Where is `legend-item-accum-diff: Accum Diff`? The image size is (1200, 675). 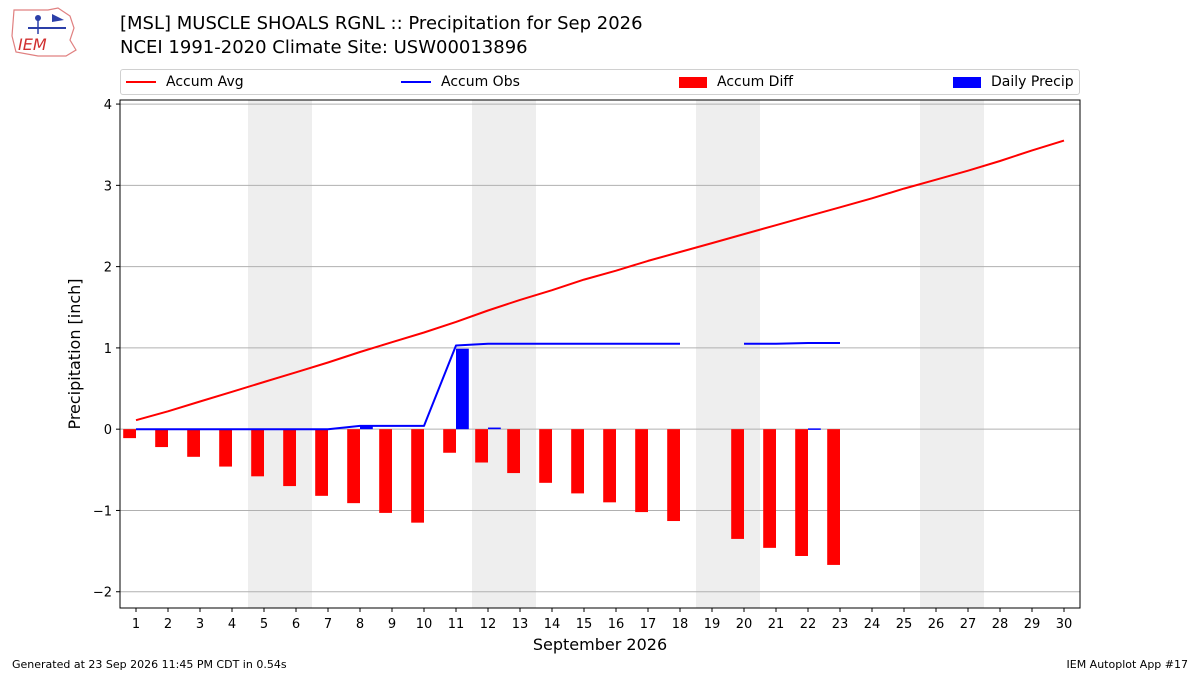 legend-item-accum-diff: Accum Diff is located at coordinates (736, 82).